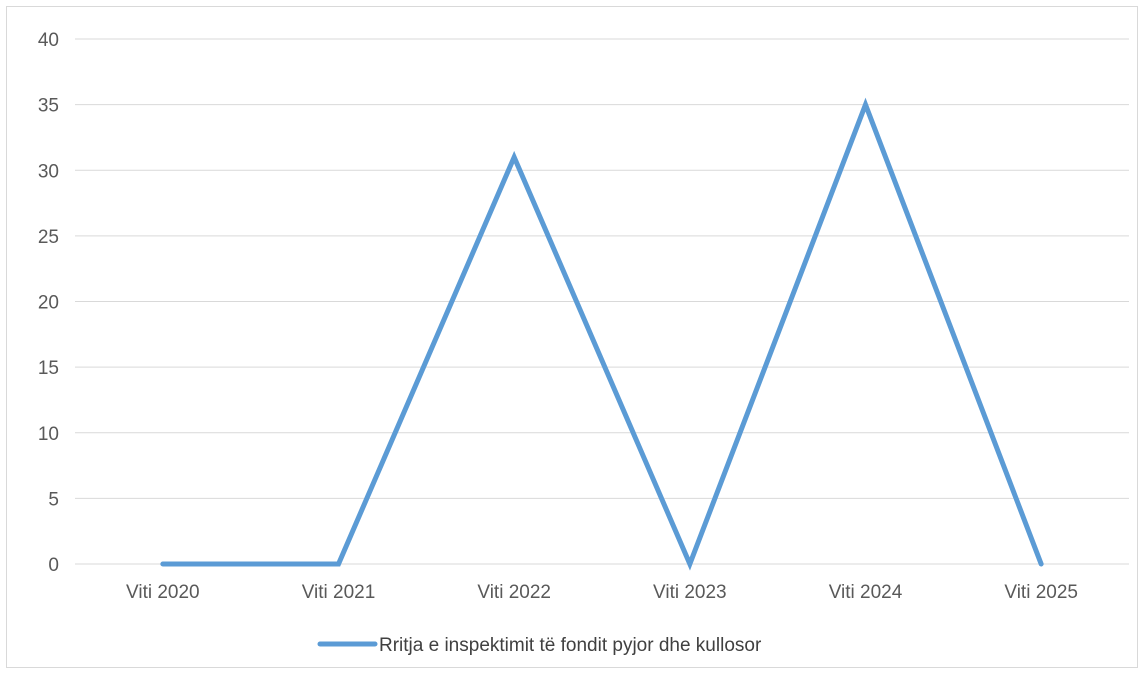 The width and height of the screenshot is (1145, 675). I want to click on y-tick-label: 15, so click(48, 368).